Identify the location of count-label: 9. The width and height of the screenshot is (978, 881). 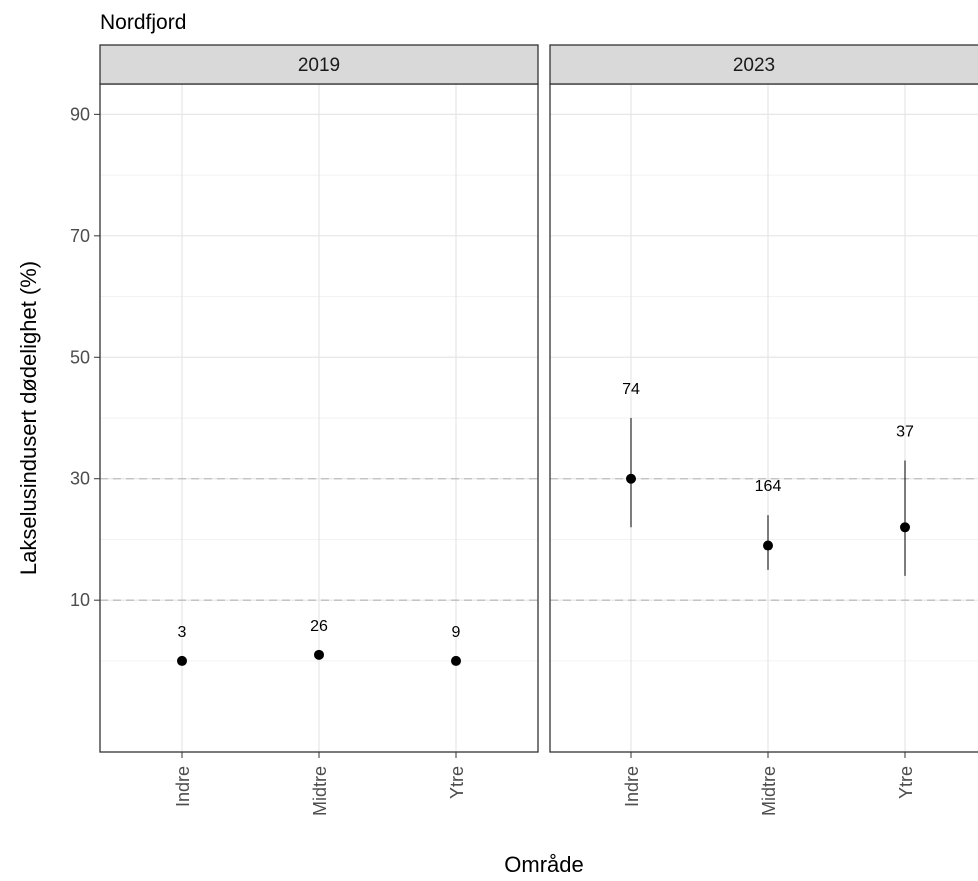
(456, 632).